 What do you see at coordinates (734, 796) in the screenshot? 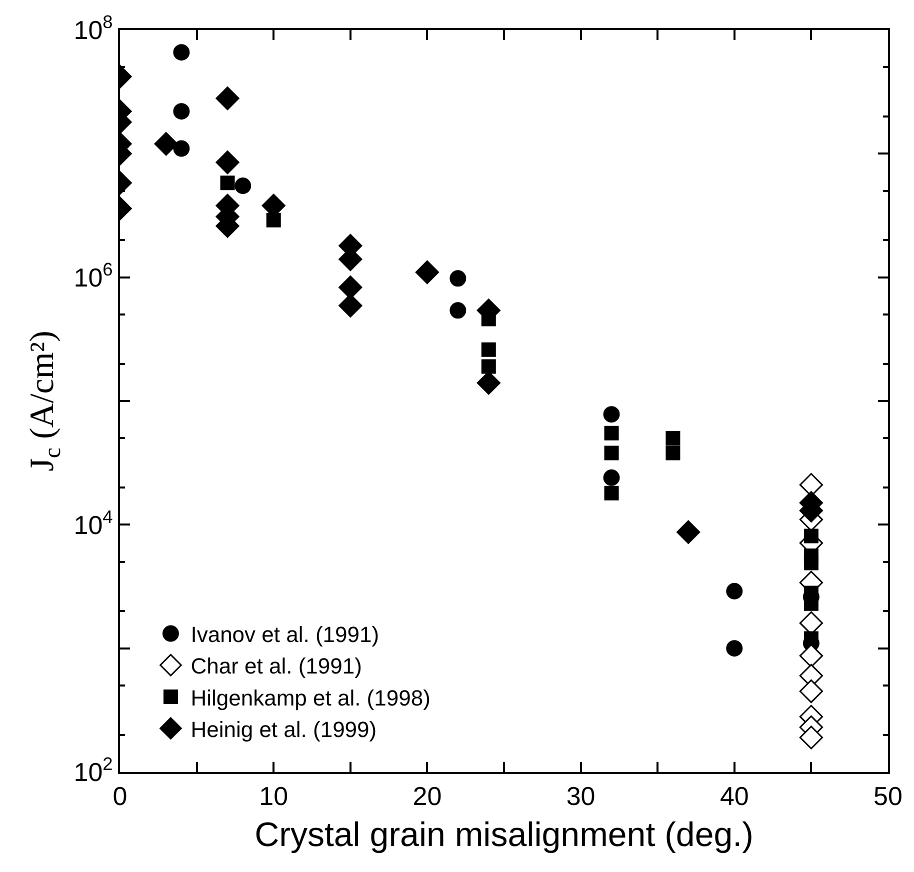
I see `x-tick-label: 40` at bounding box center [734, 796].